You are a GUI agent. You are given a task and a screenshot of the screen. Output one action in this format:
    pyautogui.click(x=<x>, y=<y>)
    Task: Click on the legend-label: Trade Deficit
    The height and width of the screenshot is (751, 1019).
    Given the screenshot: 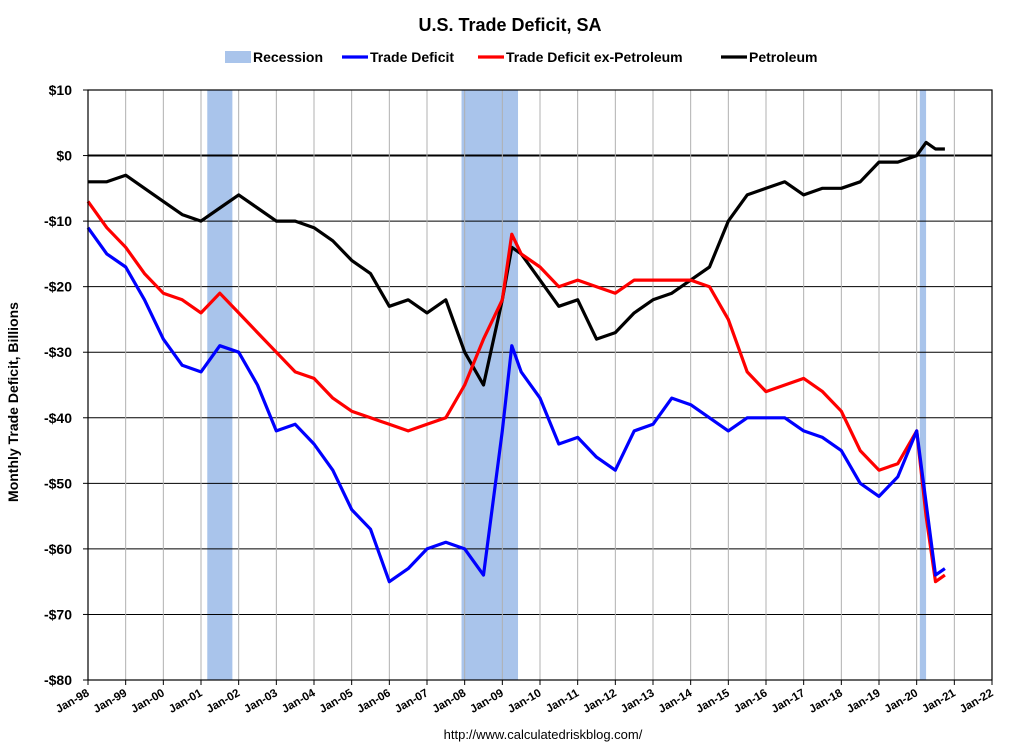 What is the action you would take?
    pyautogui.click(x=412, y=57)
    